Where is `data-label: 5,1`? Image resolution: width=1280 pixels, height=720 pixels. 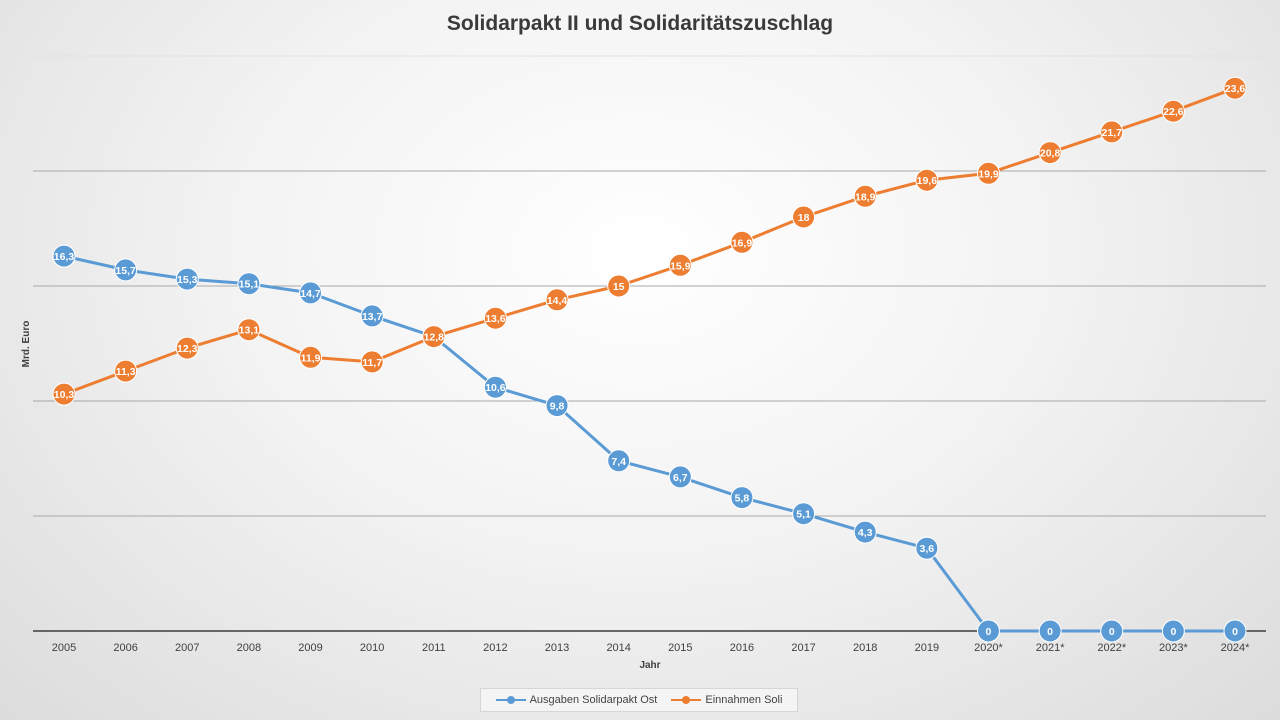 data-label: 5,1 is located at coordinates (803, 515).